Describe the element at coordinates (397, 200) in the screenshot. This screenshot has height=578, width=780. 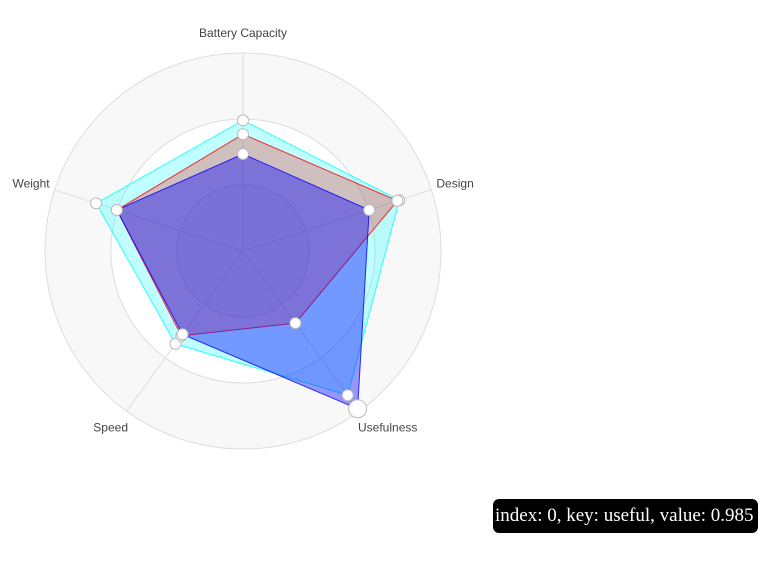
I see `data-point-s2-design` at that location.